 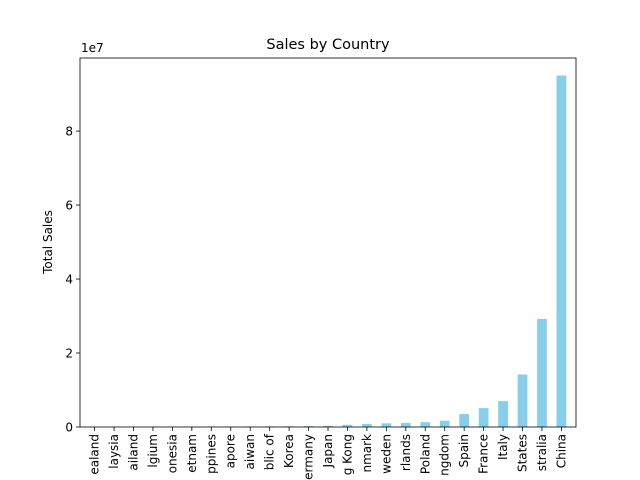 What do you see at coordinates (523, 453) in the screenshot?
I see `x-tick-label: States` at bounding box center [523, 453].